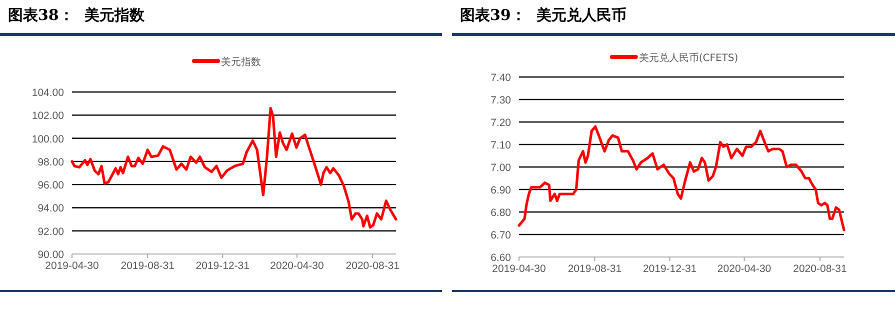  Describe the element at coordinates (501, 78) in the screenshot. I see `y-tick-label: 7.40` at that location.